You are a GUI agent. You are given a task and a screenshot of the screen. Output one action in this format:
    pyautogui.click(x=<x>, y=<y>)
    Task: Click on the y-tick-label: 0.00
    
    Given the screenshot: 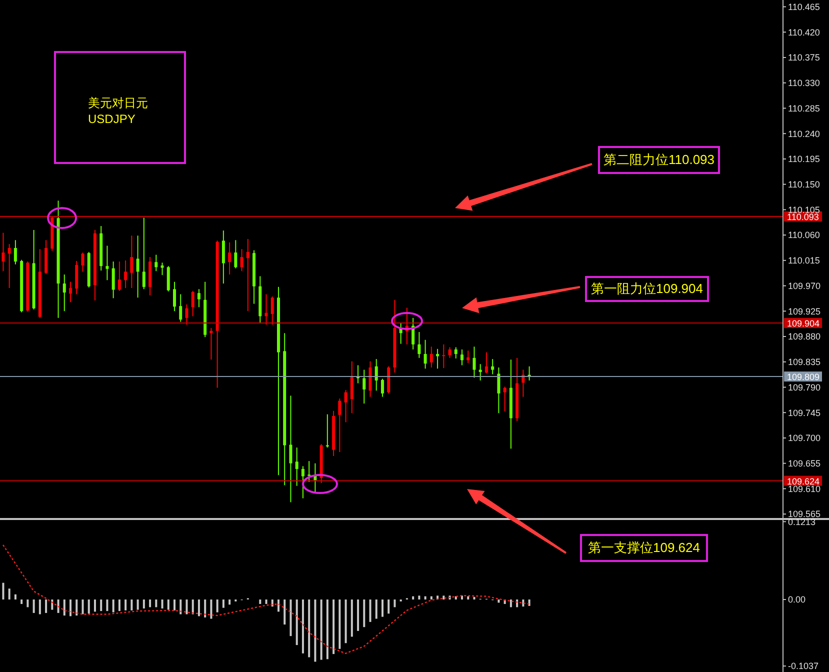 What is the action you would take?
    pyautogui.click(x=797, y=599)
    